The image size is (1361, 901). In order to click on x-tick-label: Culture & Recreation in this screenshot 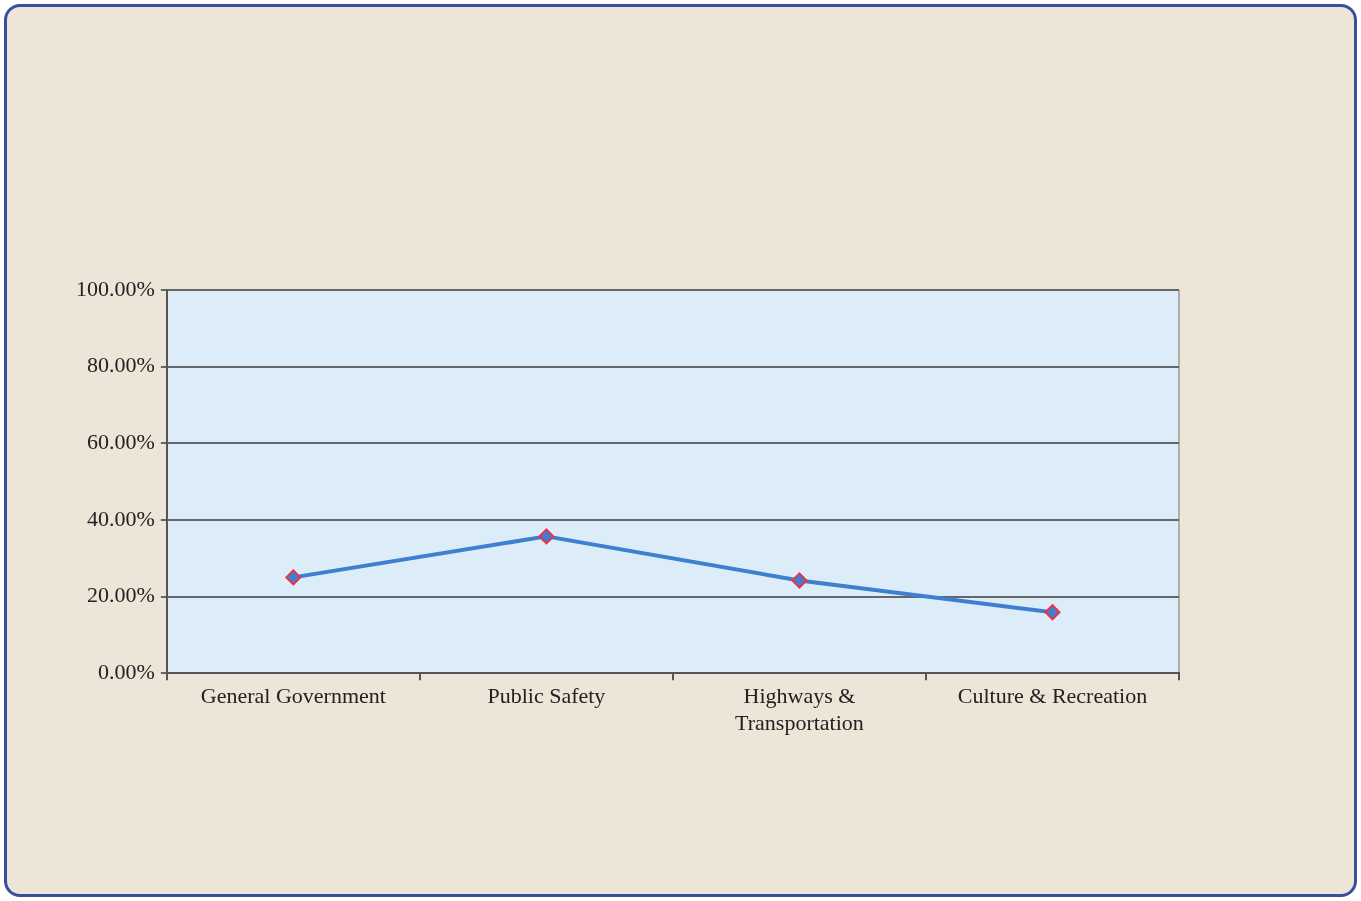, I will do `click(1052, 696)`.